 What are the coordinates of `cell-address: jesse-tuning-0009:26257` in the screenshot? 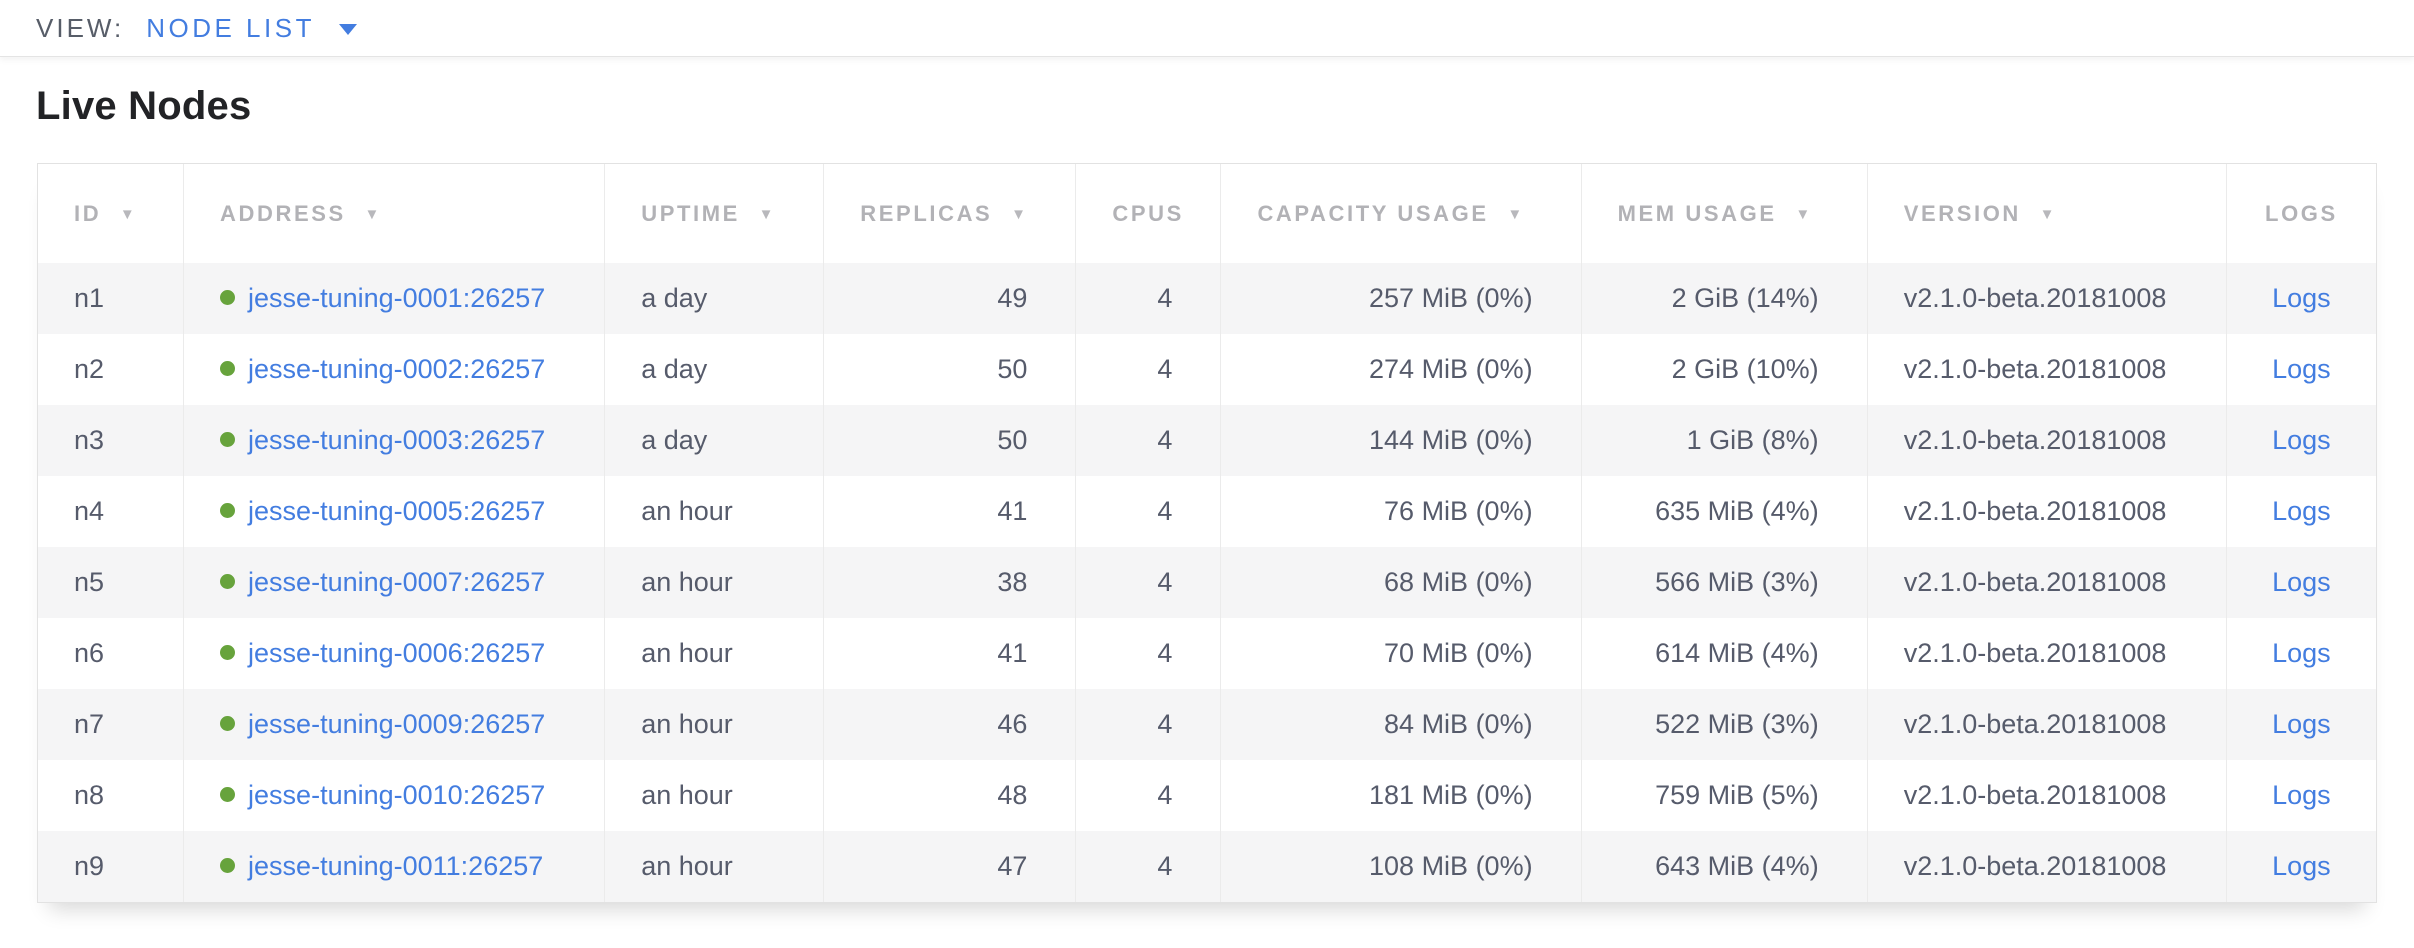 It's located at (395, 724).